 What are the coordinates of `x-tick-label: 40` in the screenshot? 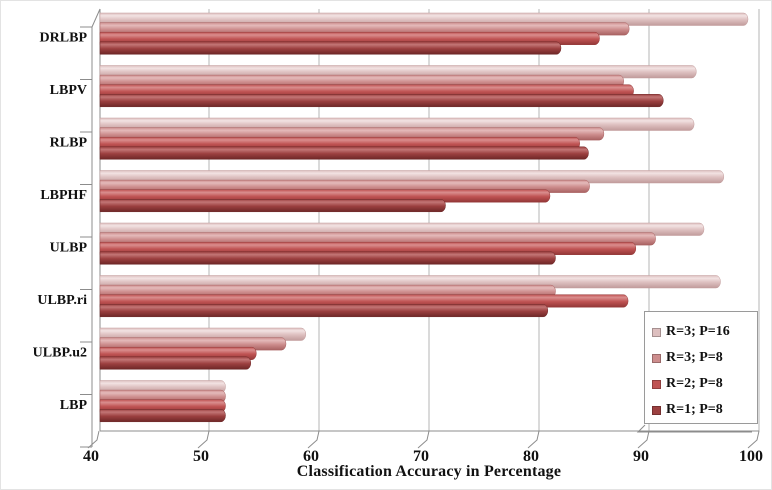 It's located at (91, 456).